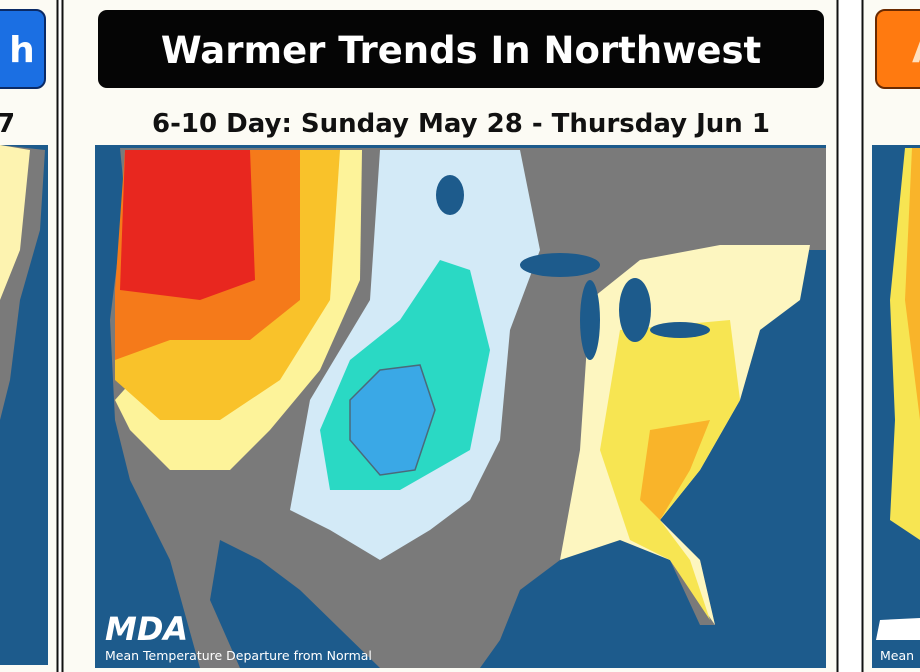  I want to click on card-title: h, so click(22, 50).